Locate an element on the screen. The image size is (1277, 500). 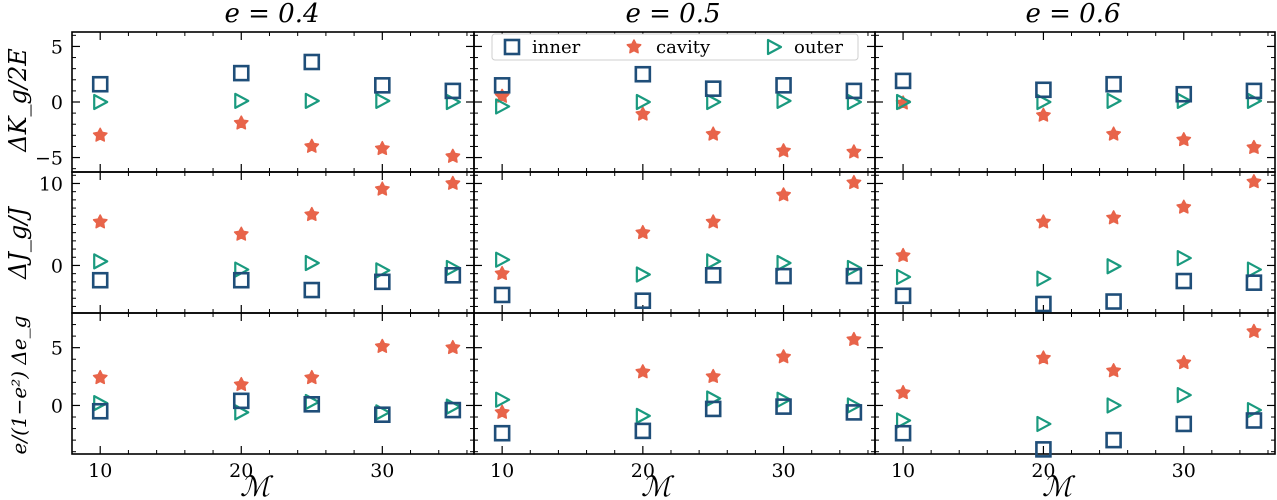
xlabel-col-0: ℳ is located at coordinates (257, 485).